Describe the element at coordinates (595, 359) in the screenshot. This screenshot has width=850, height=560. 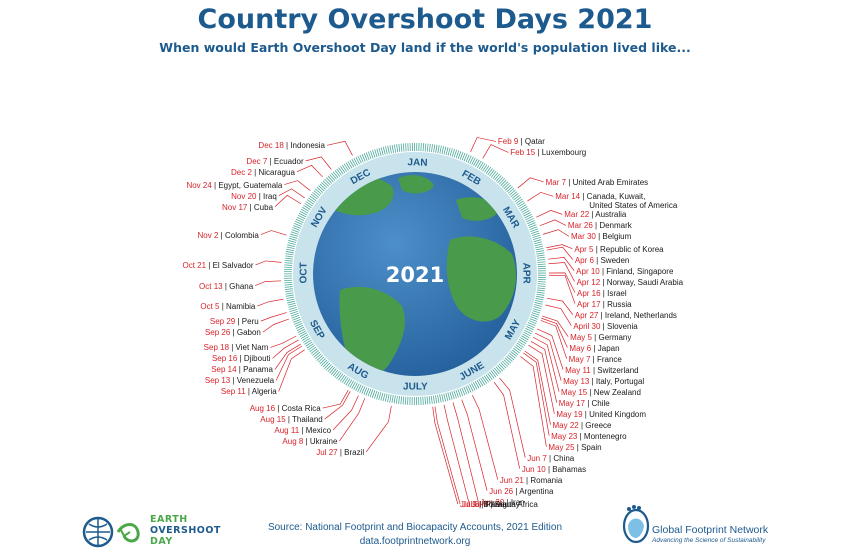
I see `country-label: May 7 | France` at that location.